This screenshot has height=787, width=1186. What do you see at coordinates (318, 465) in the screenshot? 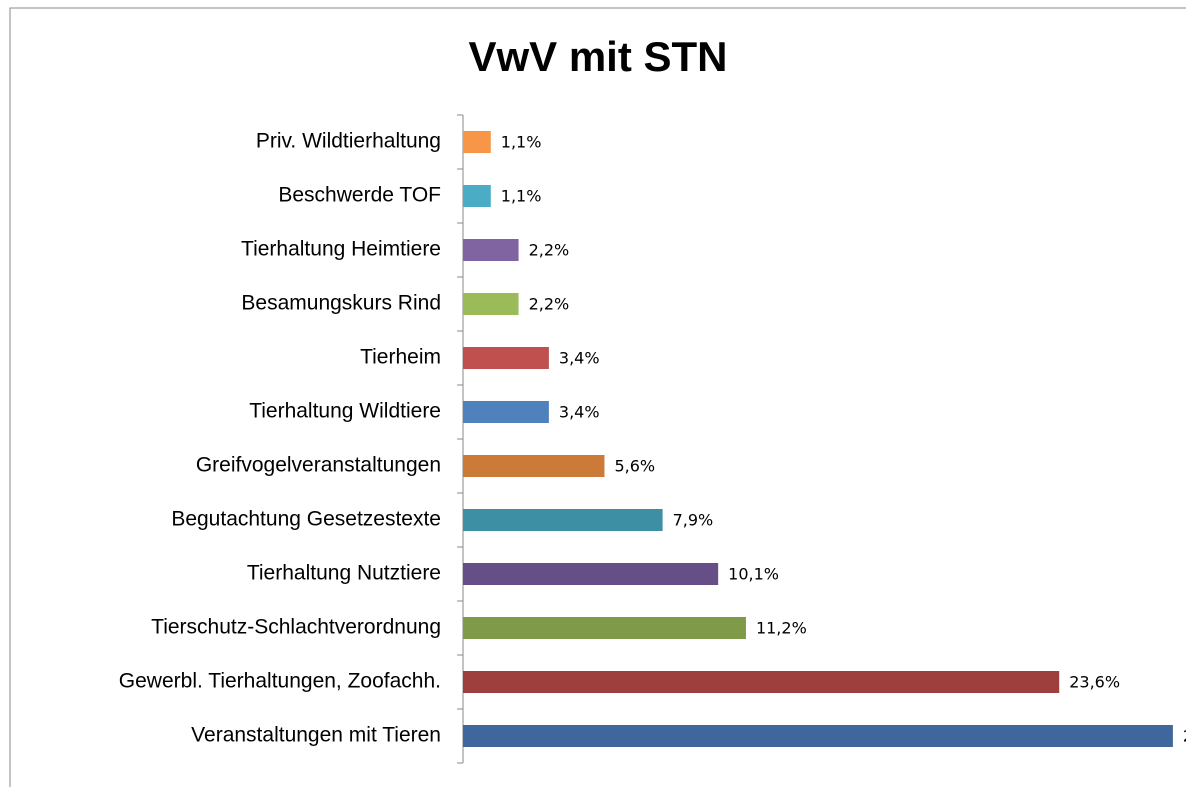
I see `y-tick-label: Greifvogelveranstaltungen` at bounding box center [318, 465].